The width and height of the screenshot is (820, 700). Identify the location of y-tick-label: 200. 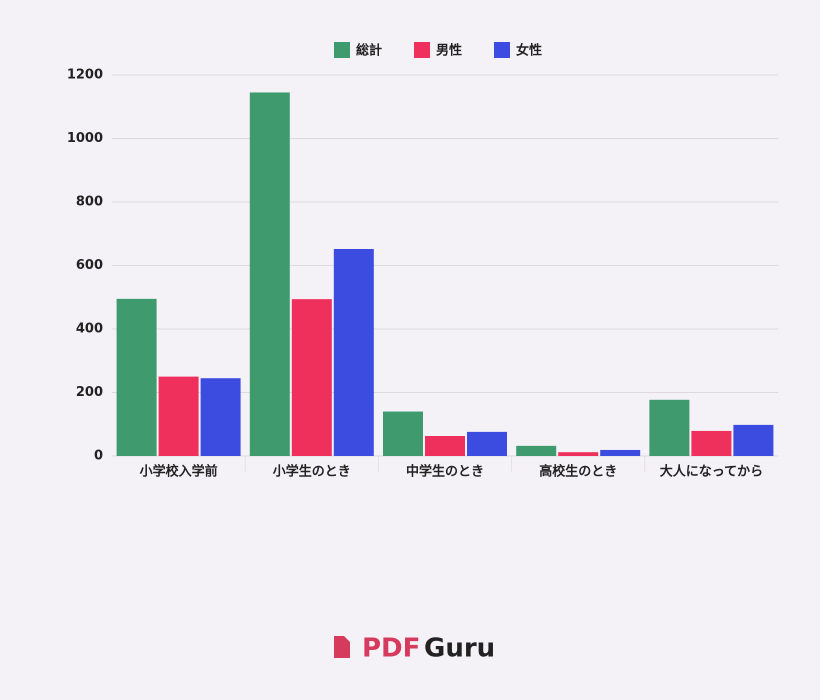
(89, 392).